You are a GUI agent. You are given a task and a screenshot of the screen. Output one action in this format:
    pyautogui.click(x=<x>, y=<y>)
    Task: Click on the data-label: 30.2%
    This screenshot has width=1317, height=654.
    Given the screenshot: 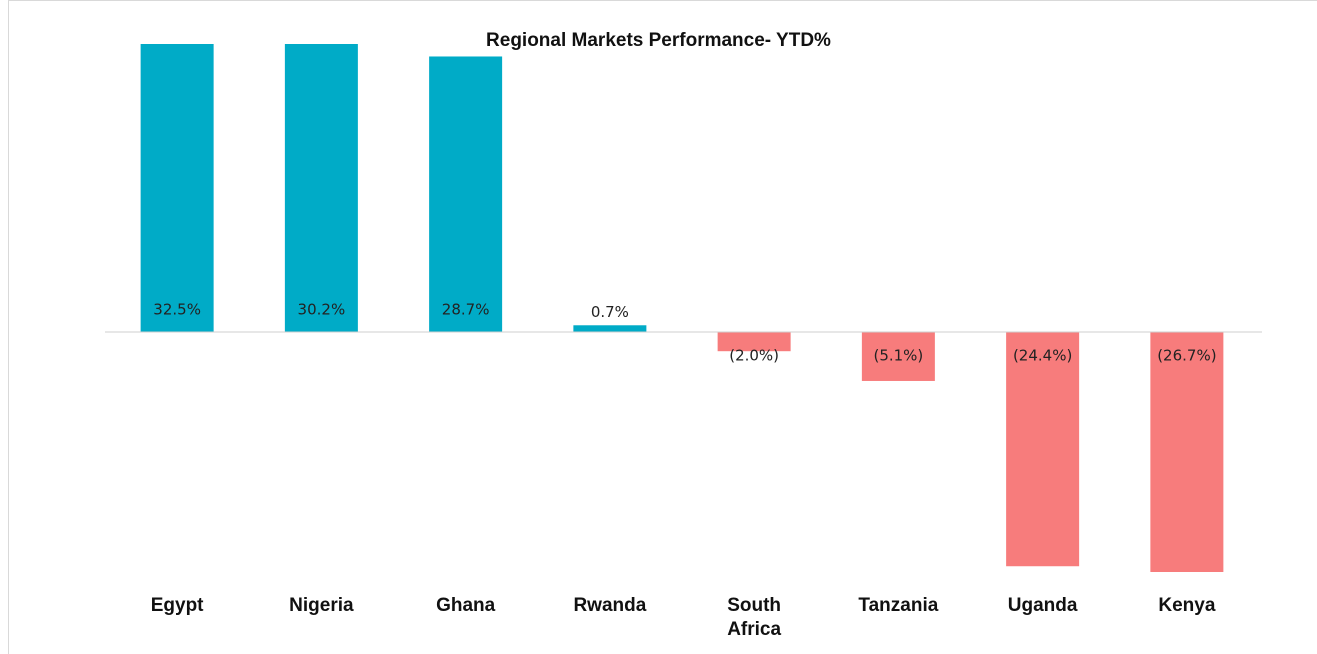 What is the action you would take?
    pyautogui.click(x=322, y=310)
    